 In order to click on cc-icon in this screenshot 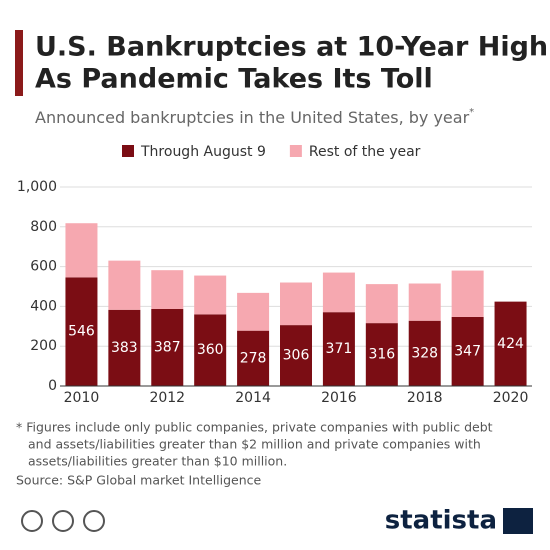, I will do `click(32, 521)`.